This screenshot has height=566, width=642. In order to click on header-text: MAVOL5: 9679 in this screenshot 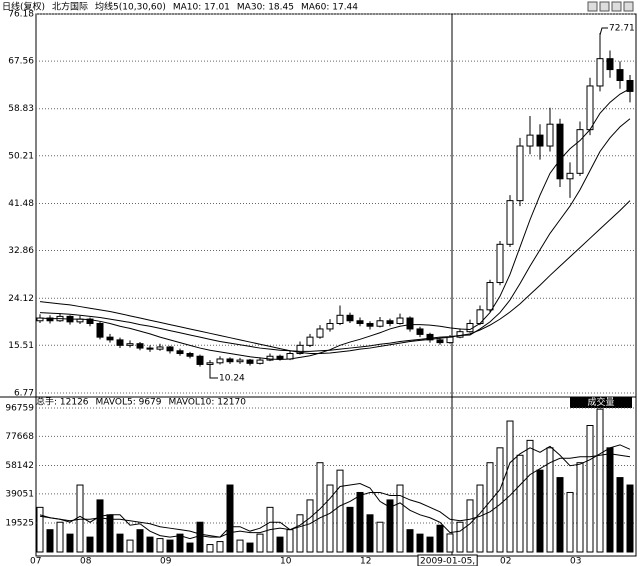, I will do `click(129, 403)`.